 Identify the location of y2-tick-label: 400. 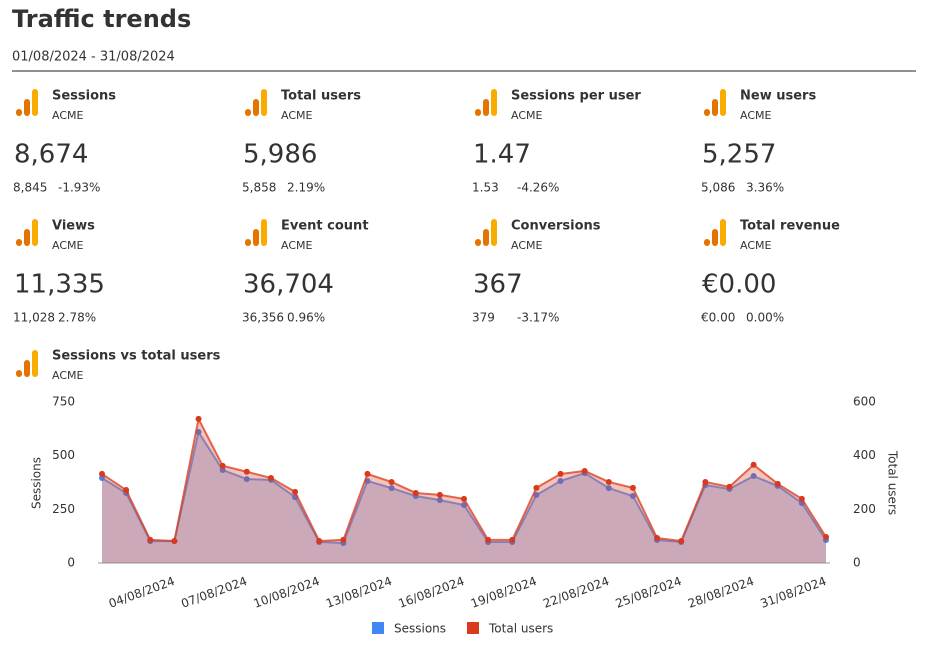
(864, 455).